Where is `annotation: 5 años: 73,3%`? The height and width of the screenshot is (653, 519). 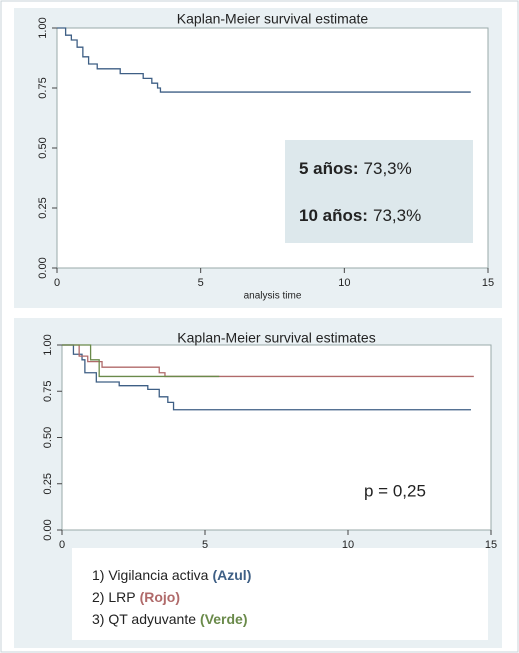
annotation: 5 años: 73,3% is located at coordinates (355, 168).